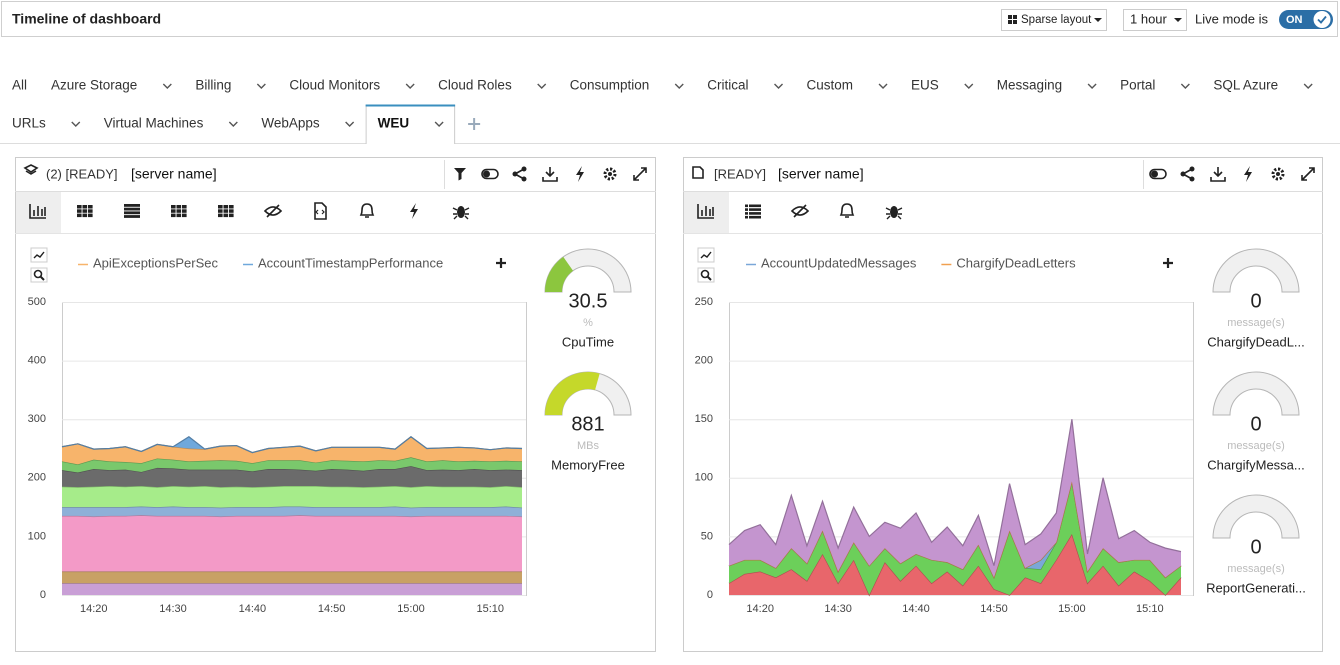 The height and width of the screenshot is (665, 1340). Describe the element at coordinates (1256, 516) in the screenshot. I see `gauge-track` at that location.